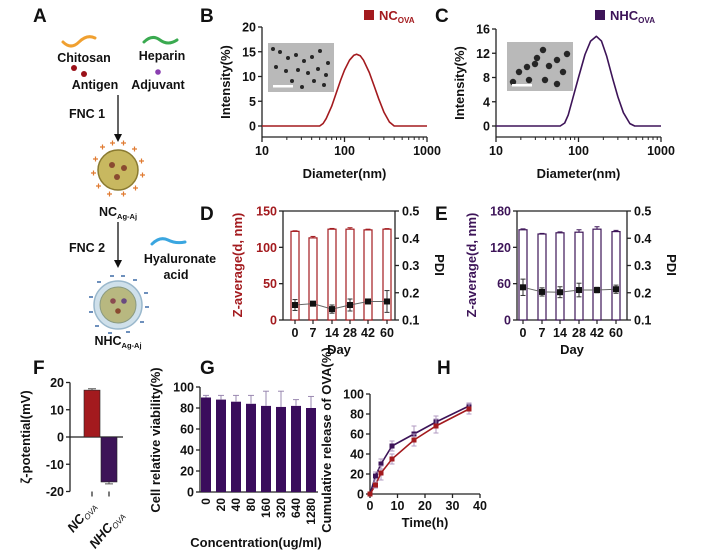  What do you see at coordinates (39, 368) in the screenshot?
I see `panel-label: F` at bounding box center [39, 368].